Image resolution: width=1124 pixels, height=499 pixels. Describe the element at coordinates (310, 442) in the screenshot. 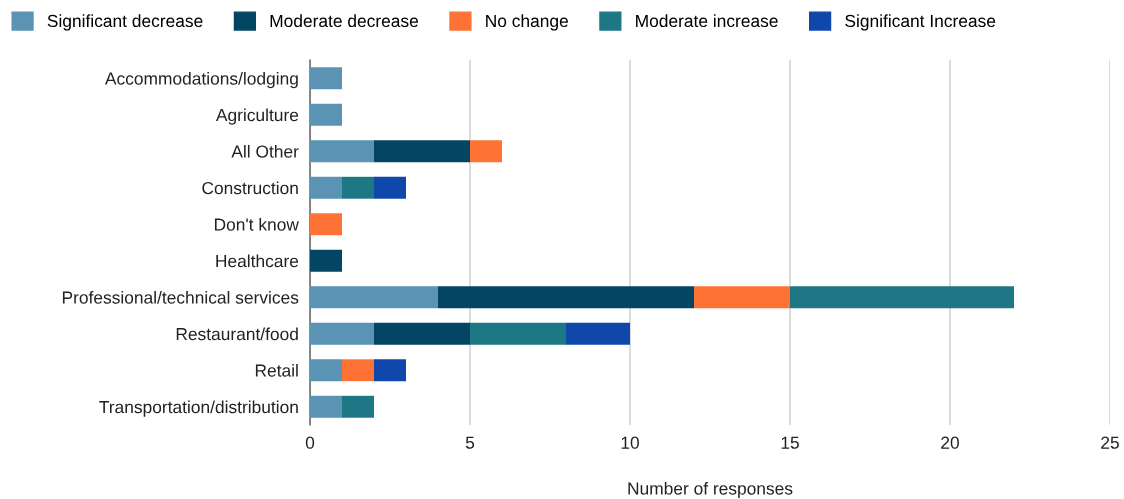

I see `x-tick-label: 0` at that location.